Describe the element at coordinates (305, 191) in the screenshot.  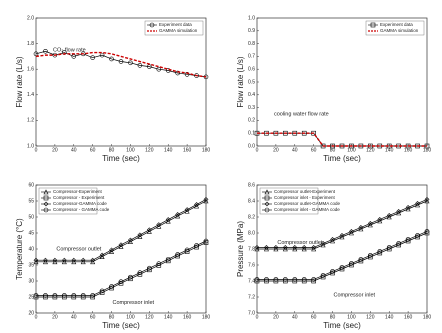
I see `legend-label: Compressor outlet-Experiment` at that location.